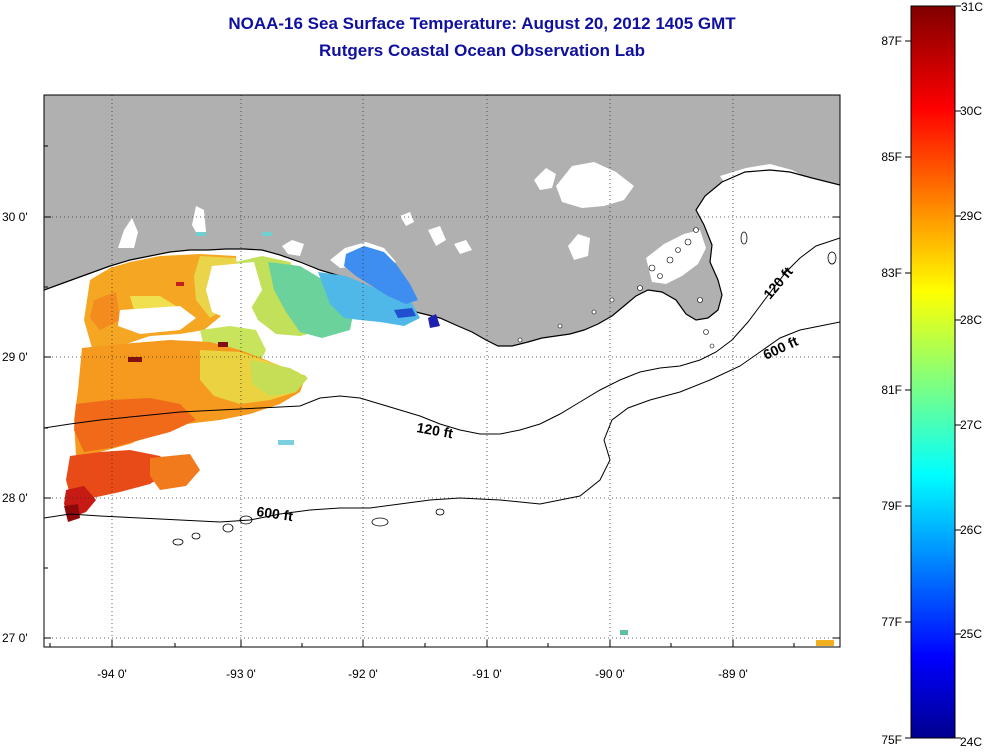  I want to click on lon-label: -94 0', so click(112, 674).